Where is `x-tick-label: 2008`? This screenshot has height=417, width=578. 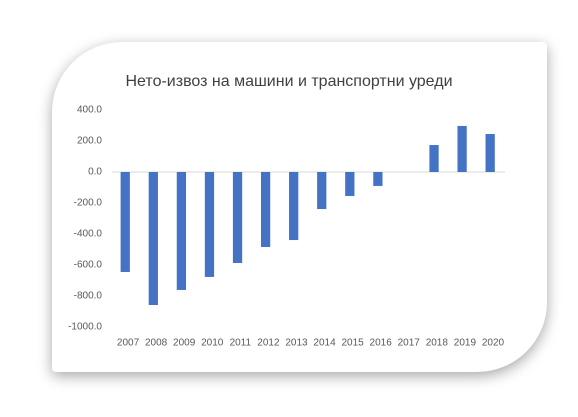 x-tick-label: 2008 is located at coordinates (156, 343).